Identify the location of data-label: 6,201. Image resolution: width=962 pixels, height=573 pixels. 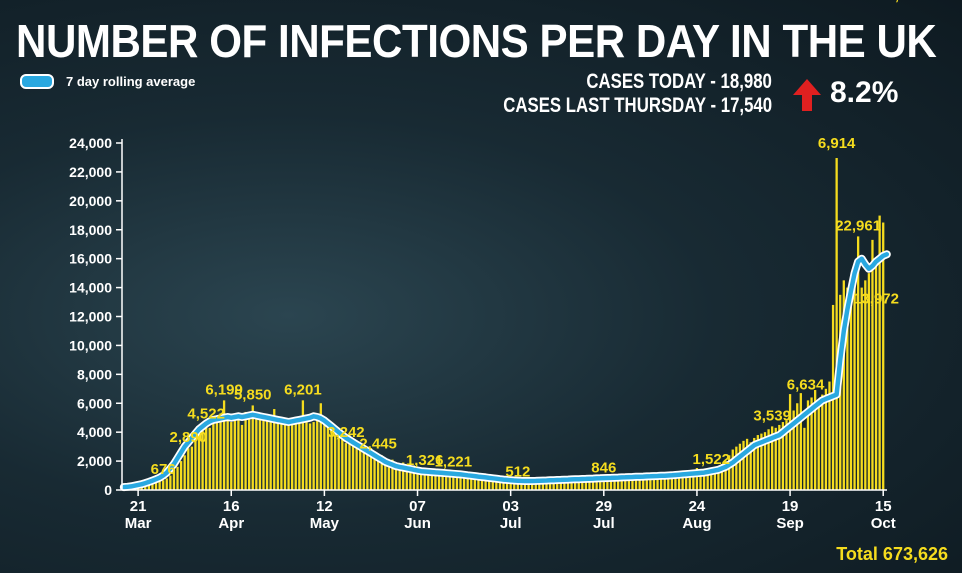
(303, 389).